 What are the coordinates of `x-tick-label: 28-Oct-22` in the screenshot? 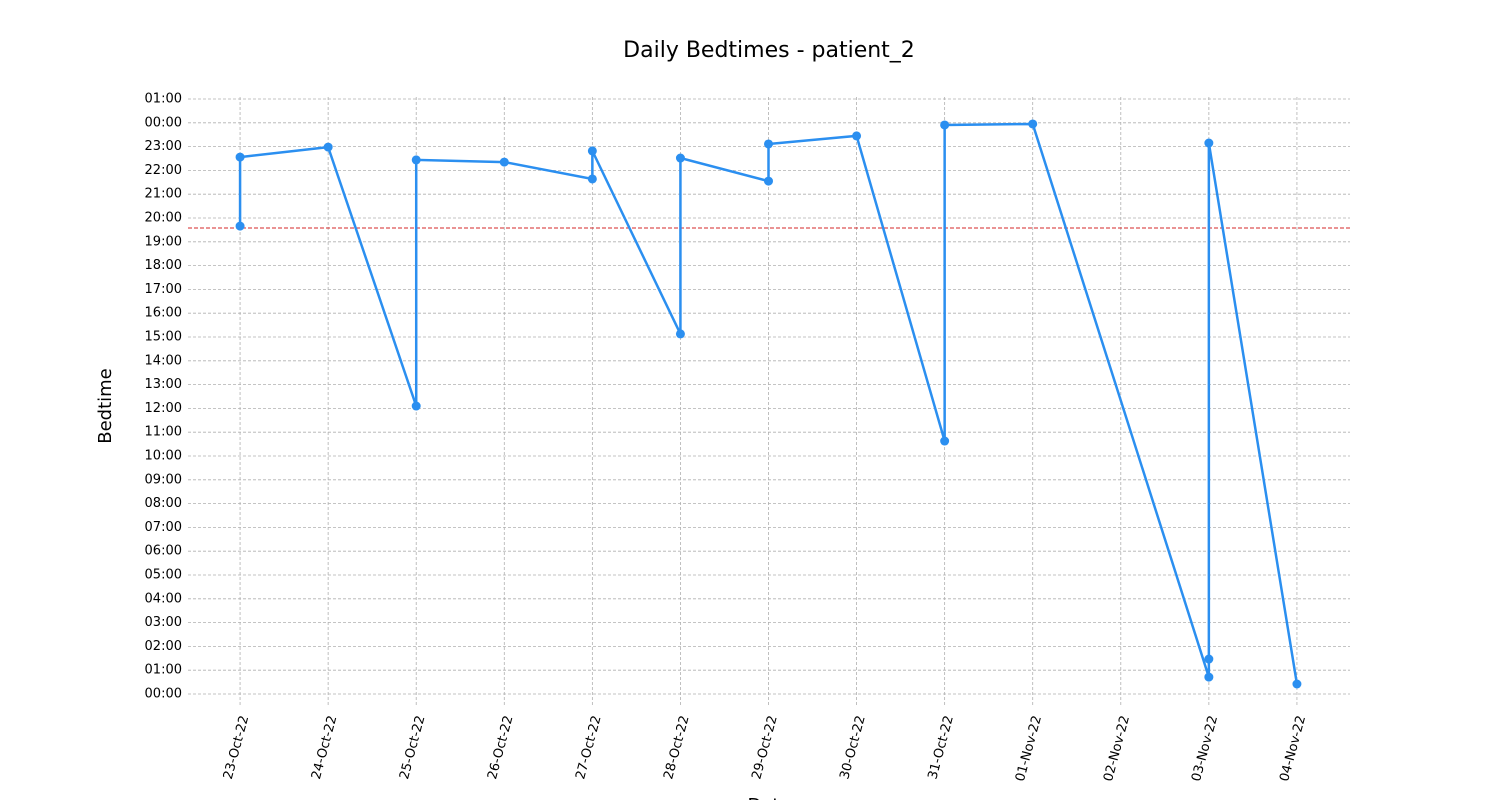 It's located at (676, 747).